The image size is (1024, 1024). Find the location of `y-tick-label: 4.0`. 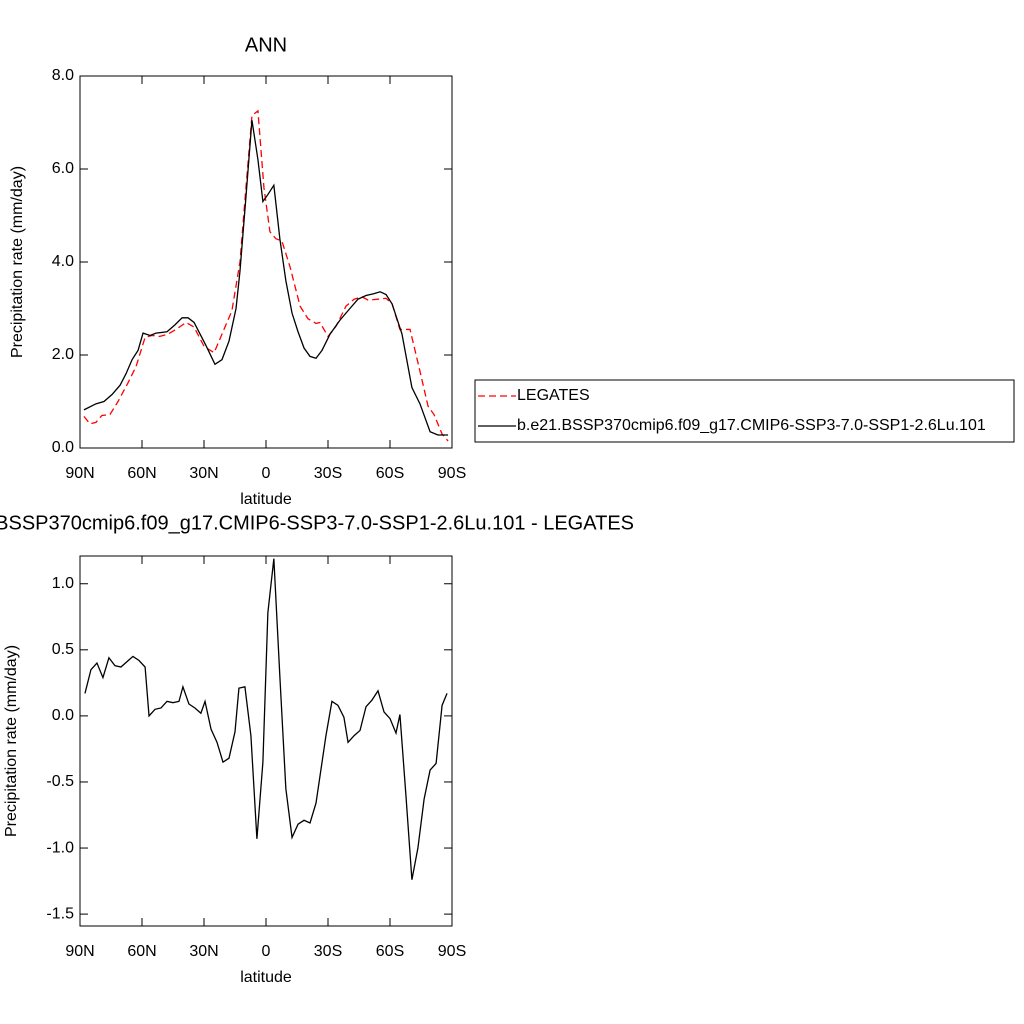

y-tick-label: 4.0 is located at coordinates (63, 261).